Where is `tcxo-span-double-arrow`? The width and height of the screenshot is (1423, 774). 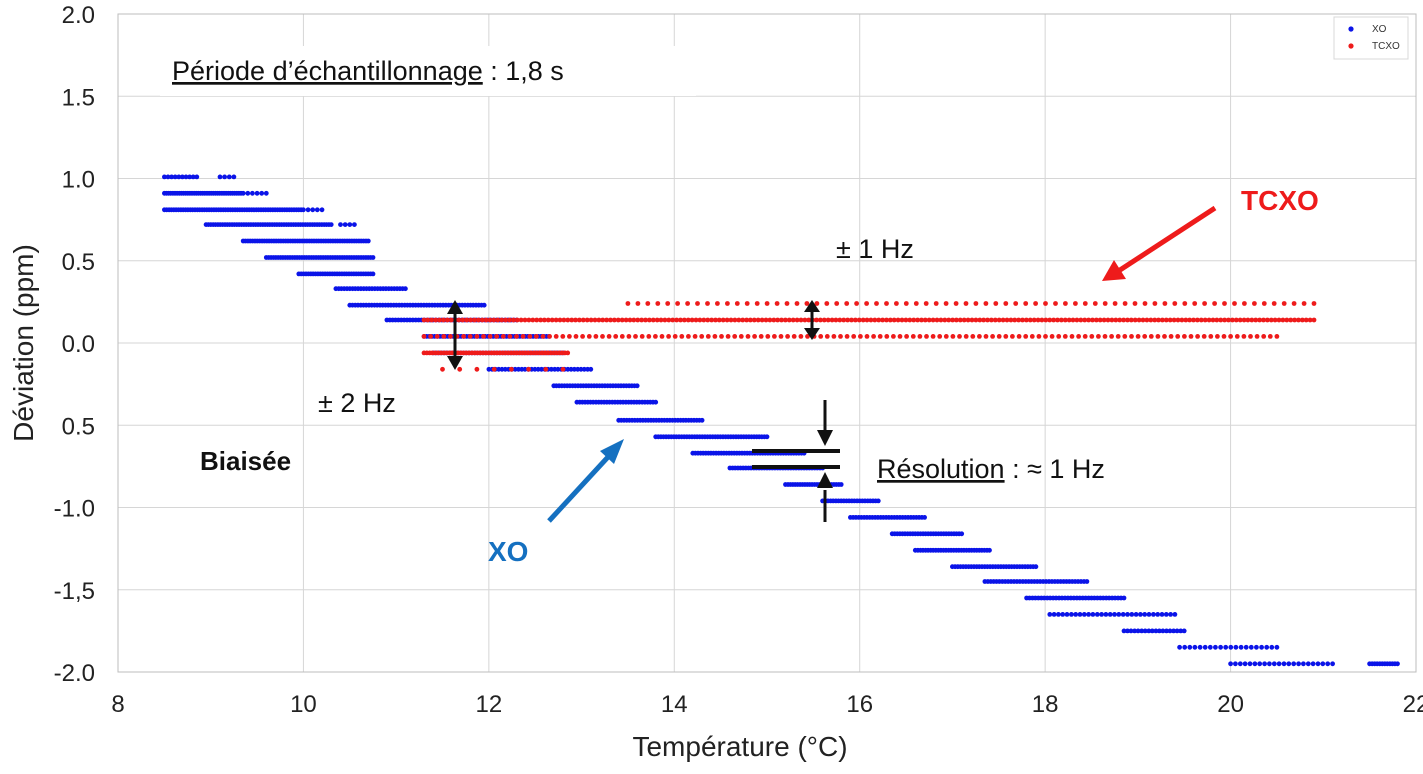
tcxo-span-double-arrow is located at coordinates (812, 320).